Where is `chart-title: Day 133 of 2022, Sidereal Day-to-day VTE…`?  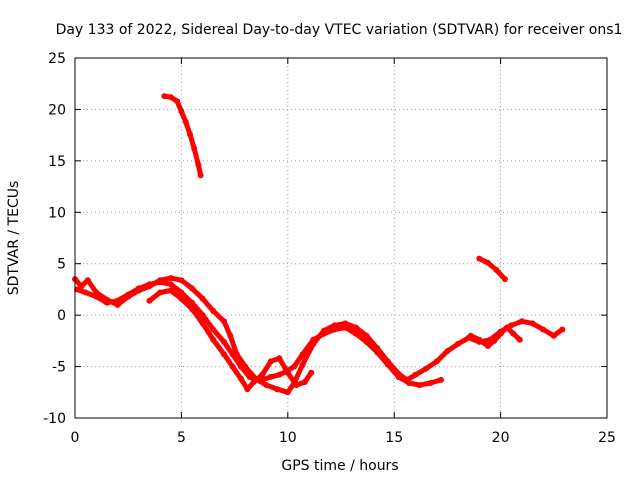
chart-title: Day 133 of 2022, Sidereal Day-to-day VTE… is located at coordinates (339, 30).